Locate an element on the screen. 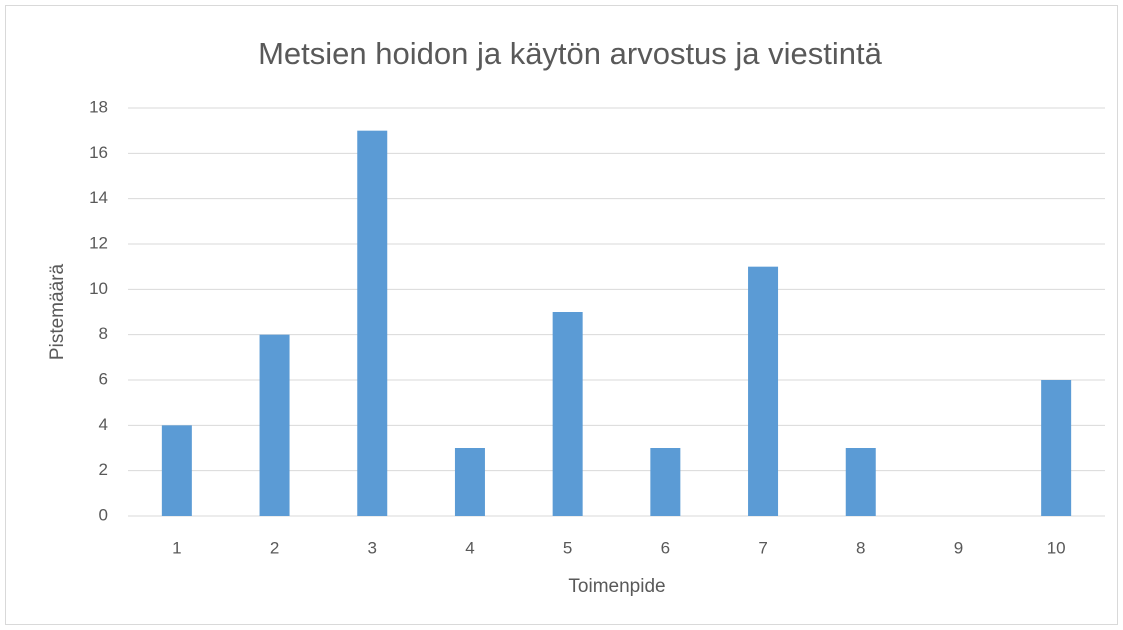 The image size is (1123, 630). x-tick-label: 2 is located at coordinates (274, 547).